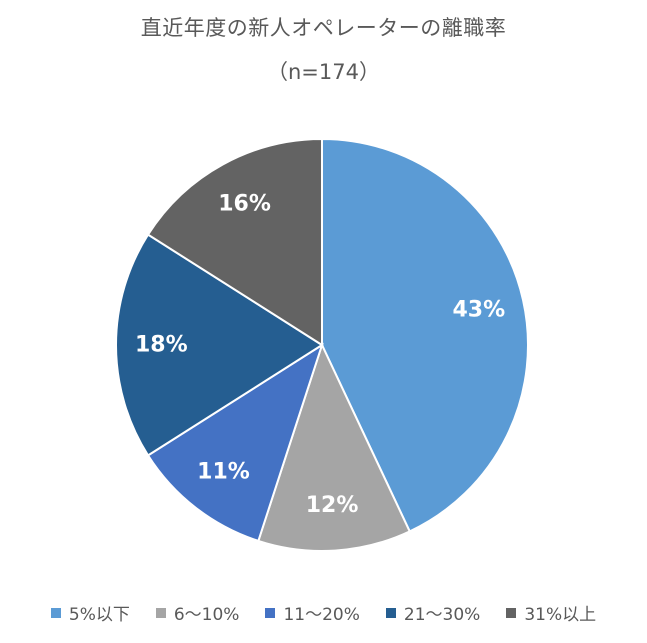 This screenshot has height=643, width=647. I want to click on legend-label: 11～20%, so click(321, 615).